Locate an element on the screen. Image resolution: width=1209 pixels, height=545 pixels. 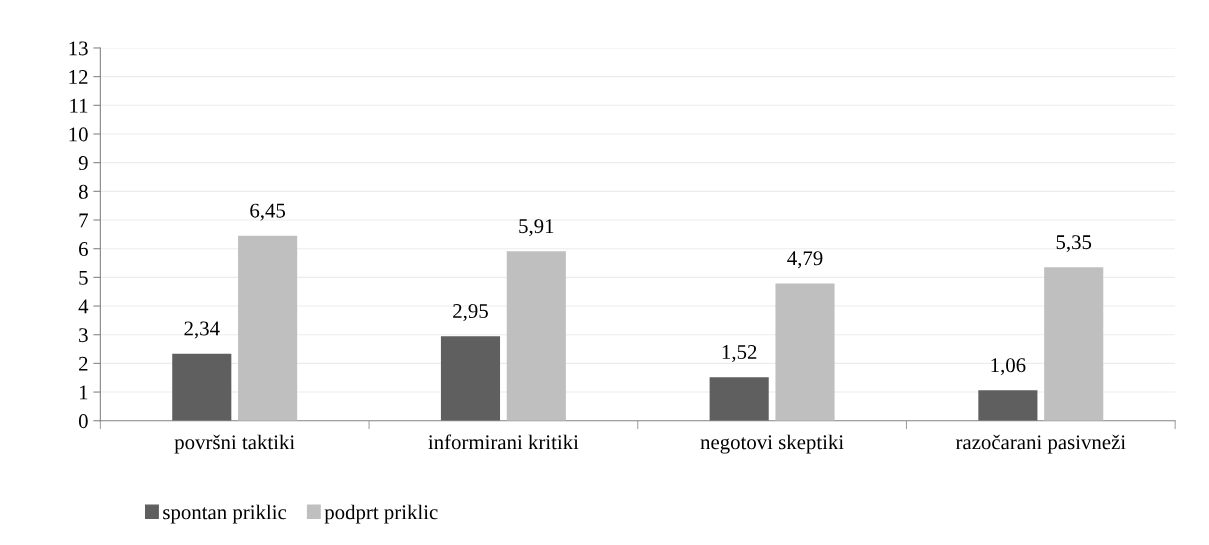
data-label: 2,34 is located at coordinates (202, 330).